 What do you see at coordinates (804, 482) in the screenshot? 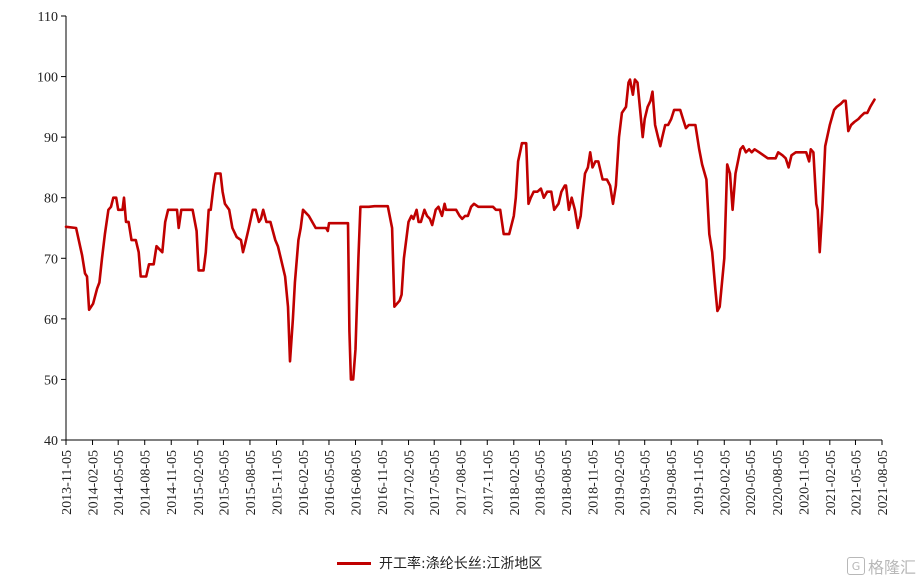
I see `x-tick-label: 2020-11-05` at bounding box center [804, 482].